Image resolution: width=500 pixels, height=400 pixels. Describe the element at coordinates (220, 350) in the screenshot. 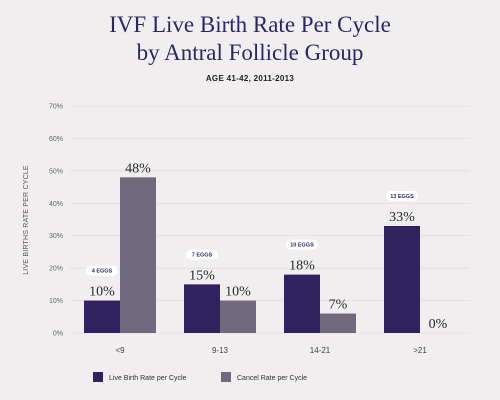

I see `x-tick-label: 9-13` at that location.